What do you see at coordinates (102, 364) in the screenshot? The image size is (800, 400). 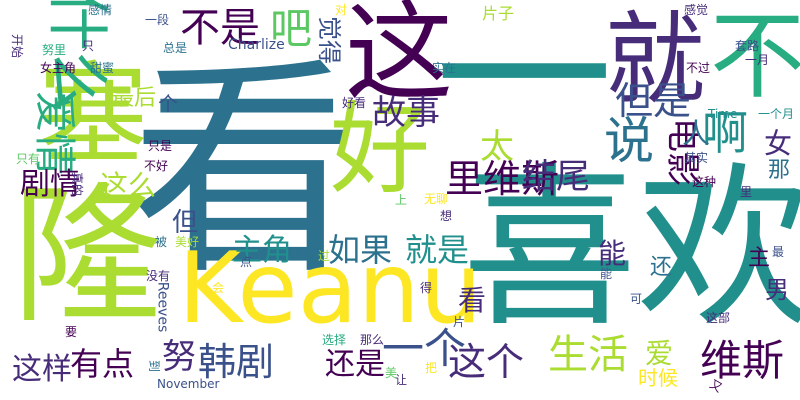 I see `cloud-word: 有点` at bounding box center [102, 364].